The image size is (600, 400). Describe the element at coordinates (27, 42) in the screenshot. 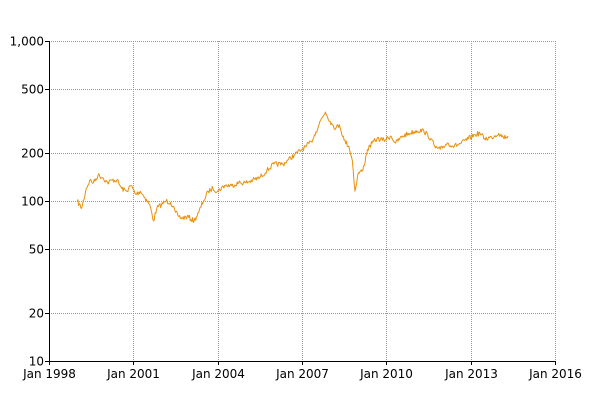

I see `y-tick-label: 1,000` at that location.